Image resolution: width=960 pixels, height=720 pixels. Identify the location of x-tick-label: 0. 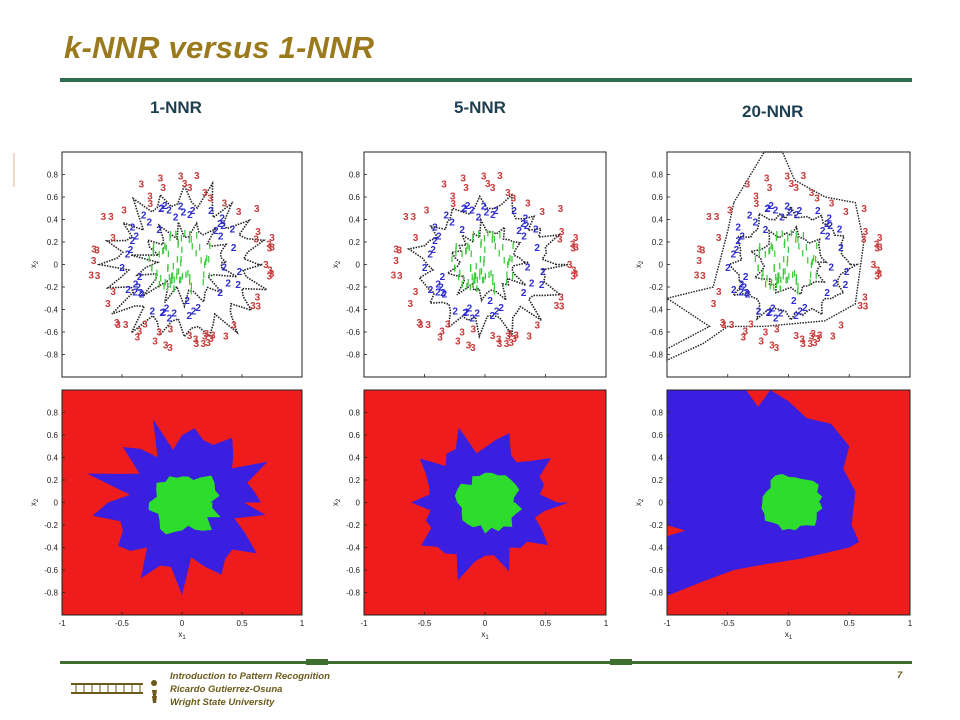
(182, 623).